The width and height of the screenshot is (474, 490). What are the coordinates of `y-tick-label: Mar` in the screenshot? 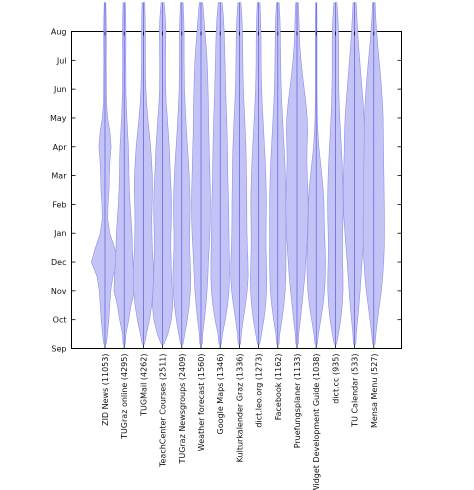 It's located at (59, 176).